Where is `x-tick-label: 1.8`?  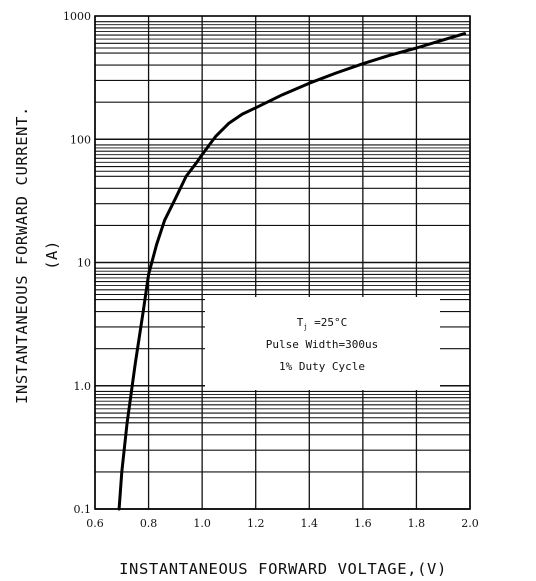
x-tick-label: 1.8 is located at coordinates (417, 523).